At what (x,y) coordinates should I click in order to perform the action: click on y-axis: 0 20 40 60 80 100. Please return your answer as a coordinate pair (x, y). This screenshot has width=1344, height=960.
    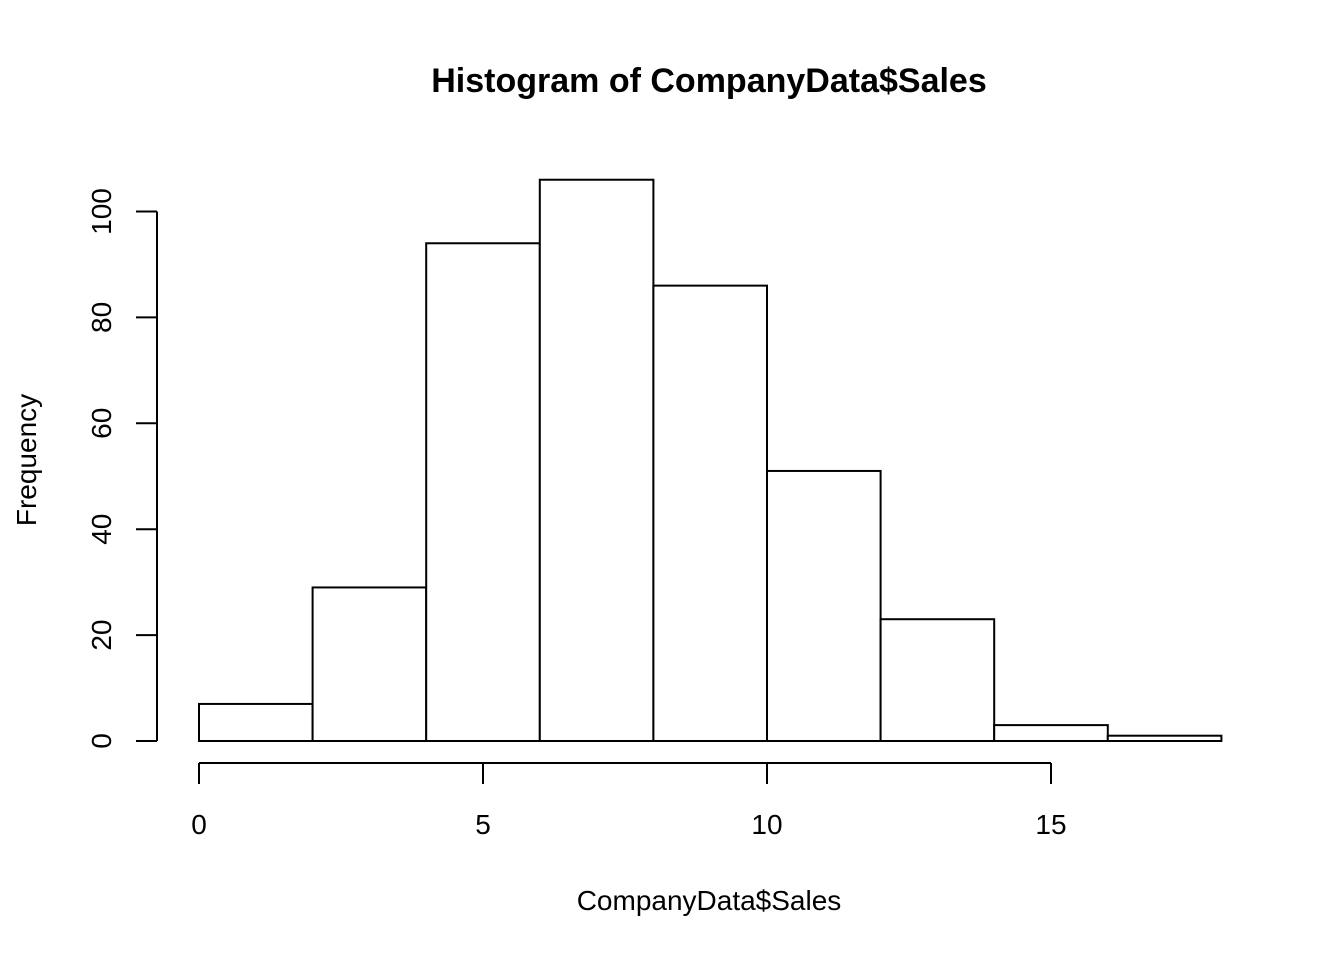
    Looking at the image, I should click on (122, 468).